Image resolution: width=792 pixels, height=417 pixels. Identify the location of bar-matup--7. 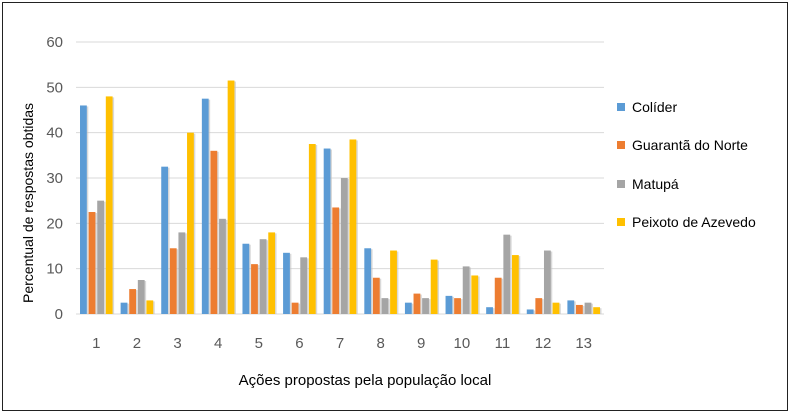
(344, 246).